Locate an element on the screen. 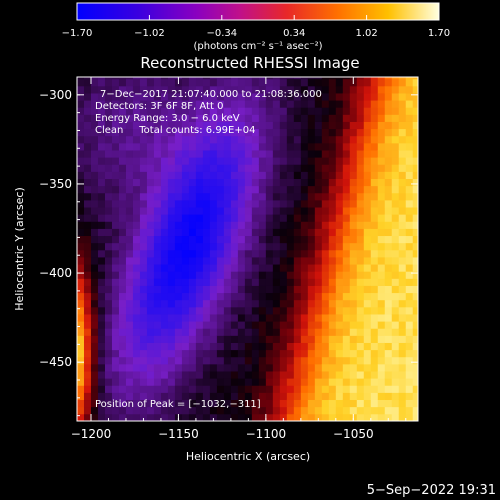 This screenshot has width=500, height=500. colorbar-tick-label: −1.70 is located at coordinates (77, 33).